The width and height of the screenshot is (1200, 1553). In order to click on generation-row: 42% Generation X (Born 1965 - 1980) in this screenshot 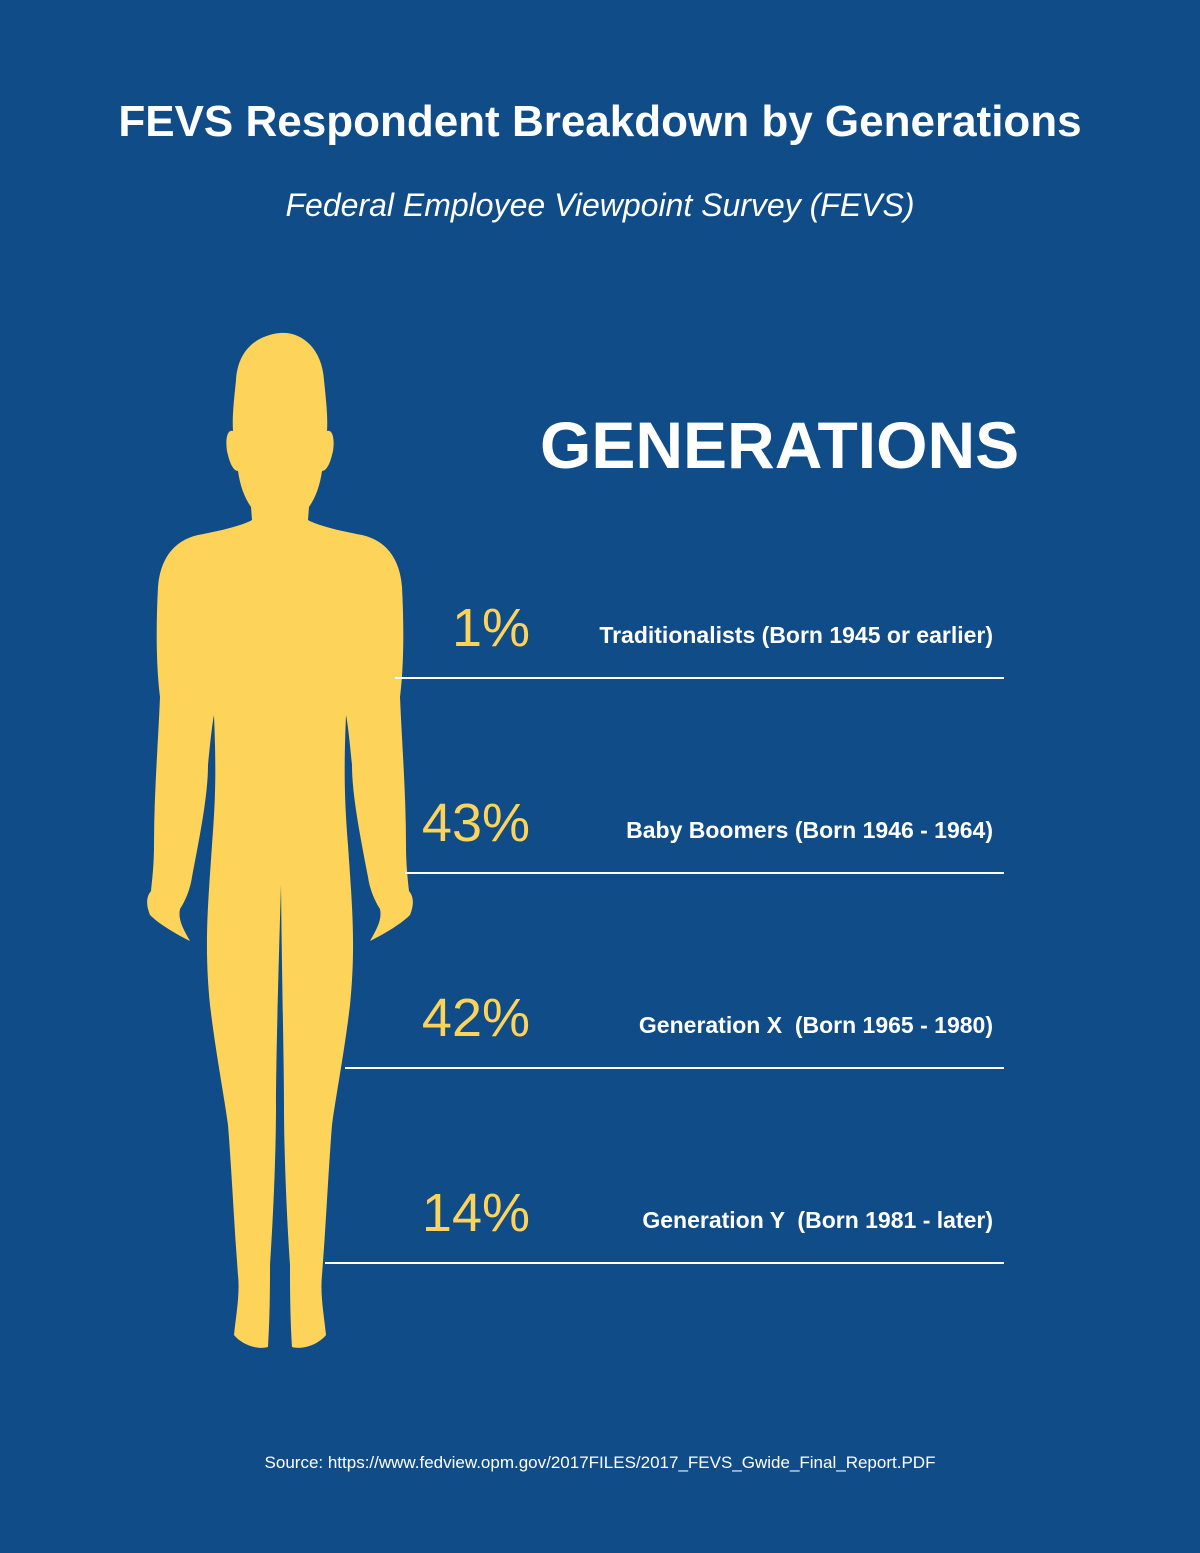, I will do `click(674, 1028)`.